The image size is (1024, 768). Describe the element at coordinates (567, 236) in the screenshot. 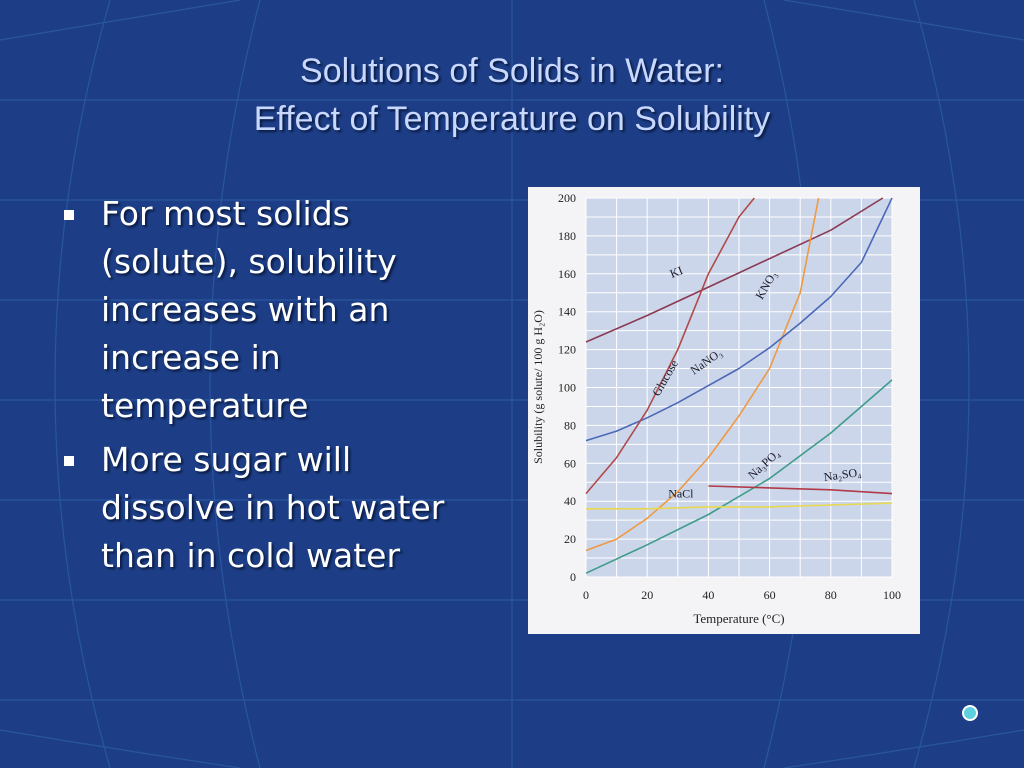

I see `y-tick-label: 180` at that location.